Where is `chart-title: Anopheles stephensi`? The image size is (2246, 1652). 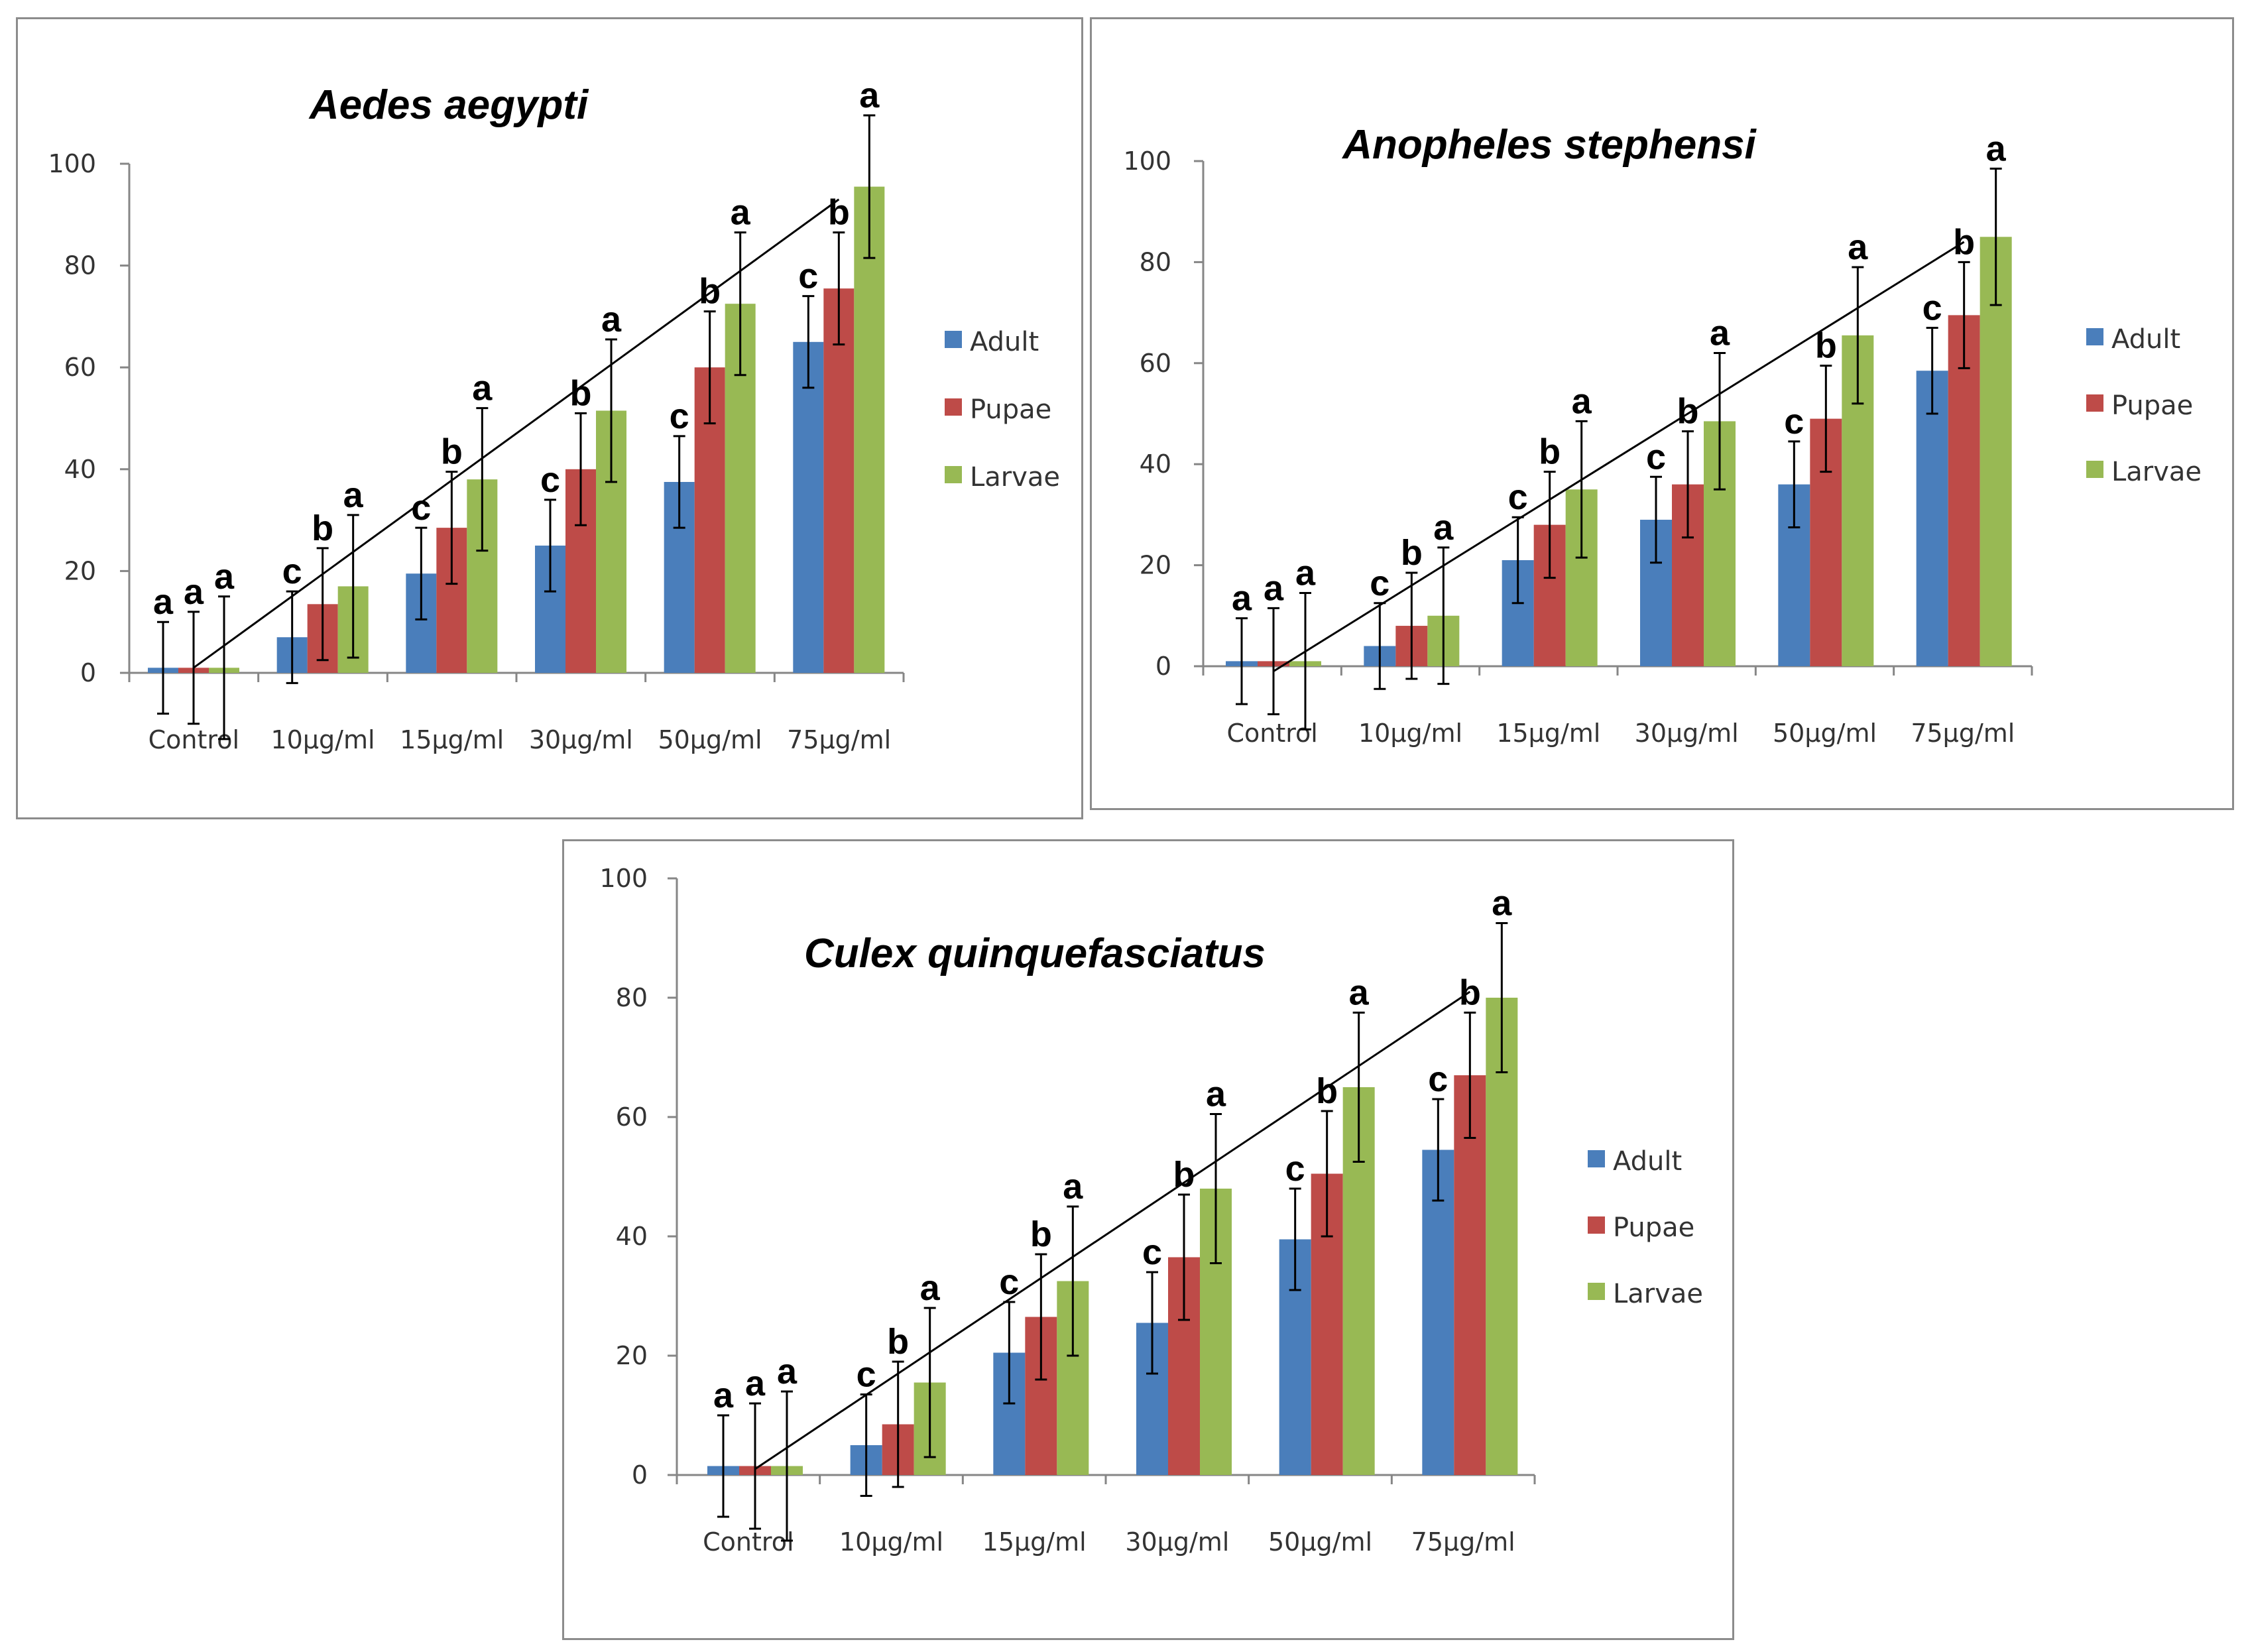 chart-title: Anopheles stephensi is located at coordinates (1549, 145).